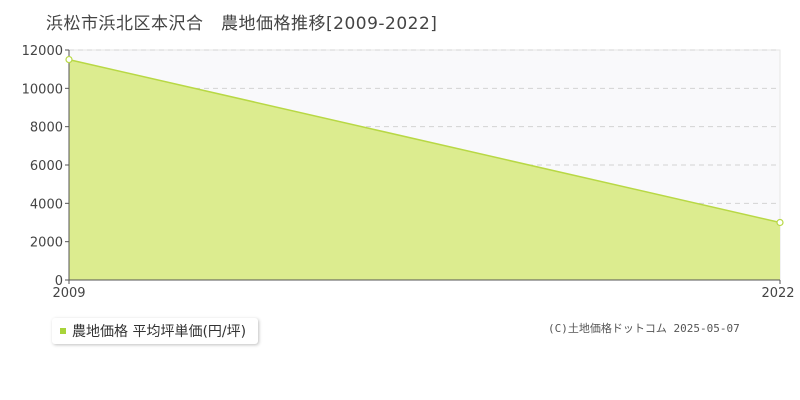 The image size is (800, 400). What do you see at coordinates (46, 243) in the screenshot?
I see `y-tick-label: 2000` at bounding box center [46, 243].